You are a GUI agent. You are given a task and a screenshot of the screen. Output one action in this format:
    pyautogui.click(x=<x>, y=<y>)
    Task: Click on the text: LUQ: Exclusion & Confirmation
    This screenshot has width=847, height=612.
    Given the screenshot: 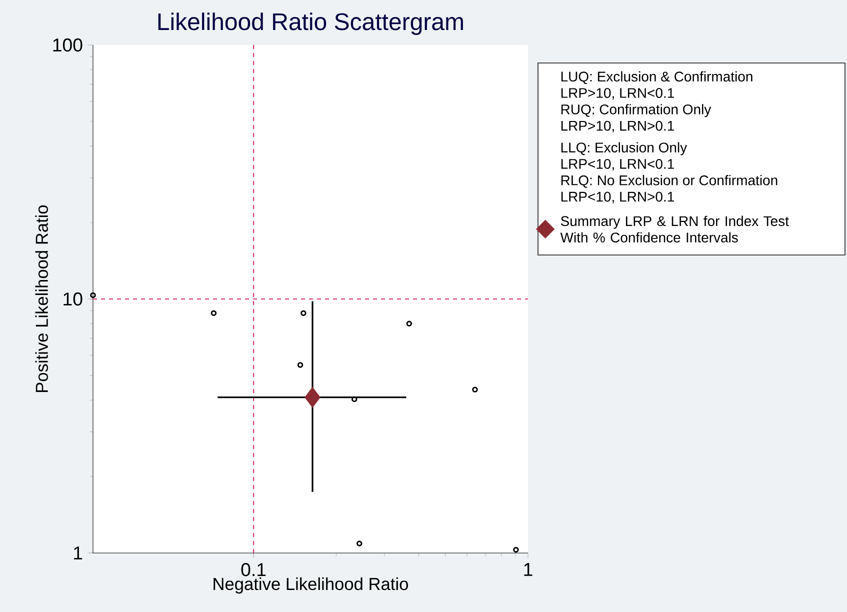 What is the action you would take?
    pyautogui.click(x=656, y=77)
    